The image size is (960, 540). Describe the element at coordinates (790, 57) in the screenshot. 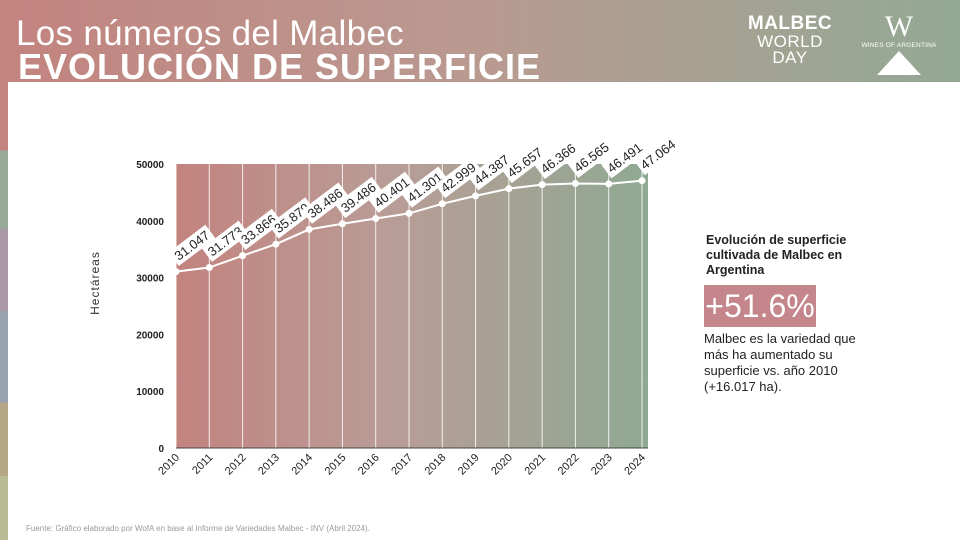

I see `logo-line-3: DAY` at that location.